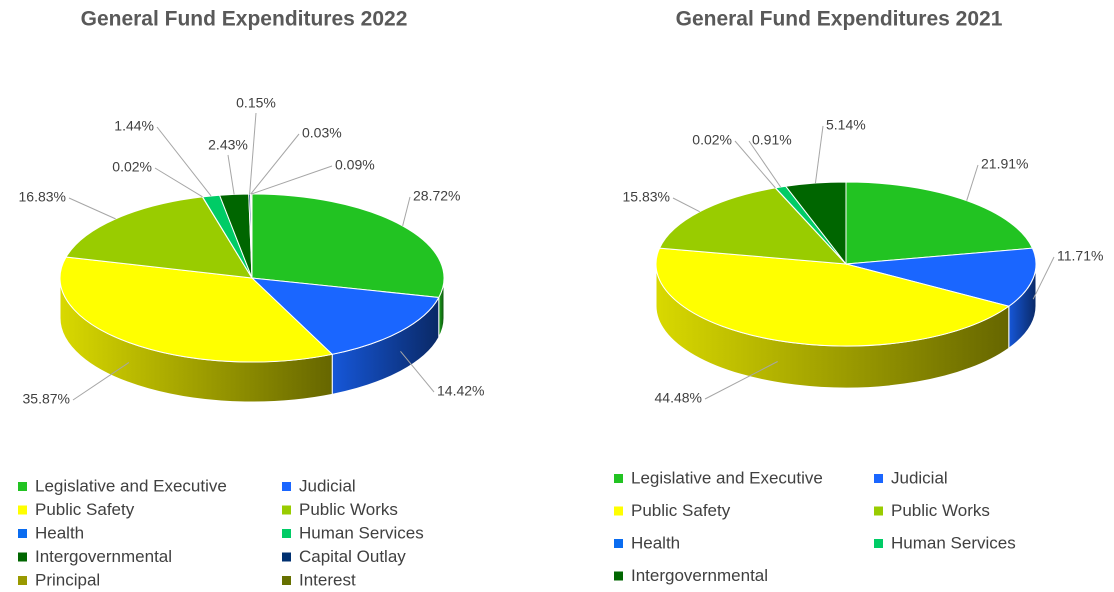  What do you see at coordinates (134, 126) in the screenshot?
I see `data-label: 1.44%` at bounding box center [134, 126].